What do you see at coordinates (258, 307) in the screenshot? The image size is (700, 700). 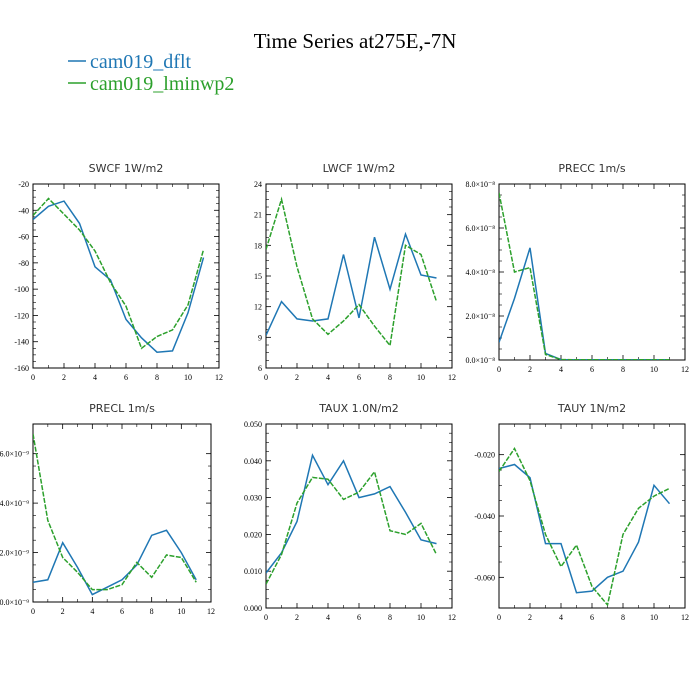 I see `y-tick-label: 12` at bounding box center [258, 307].